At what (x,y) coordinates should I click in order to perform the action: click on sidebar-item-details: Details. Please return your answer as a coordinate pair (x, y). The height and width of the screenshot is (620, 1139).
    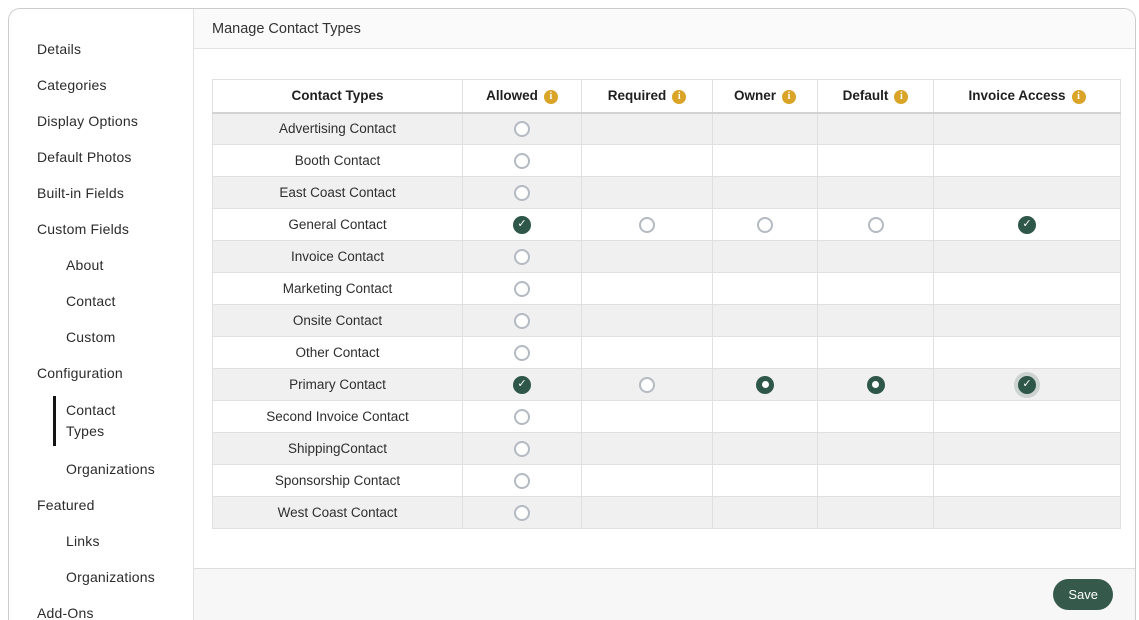
    Looking at the image, I should click on (59, 49).